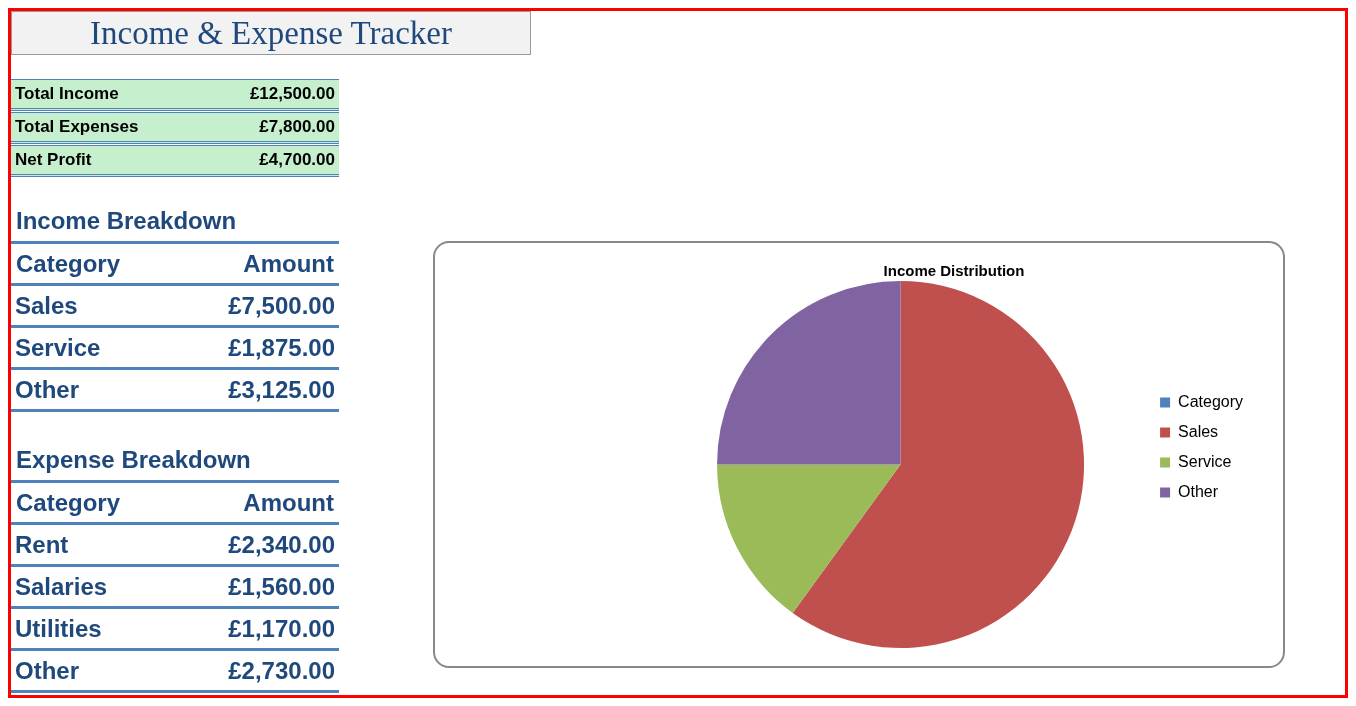 The image size is (1356, 706). Describe the element at coordinates (1205, 461) in the screenshot. I see `legend-label: Service` at that location.